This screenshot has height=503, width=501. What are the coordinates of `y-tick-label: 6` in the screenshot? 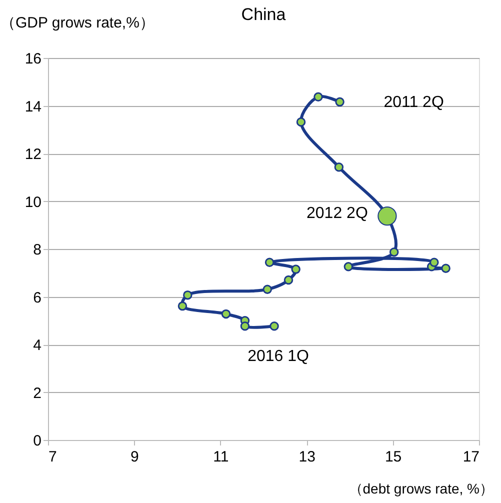 It's located at (37, 297).